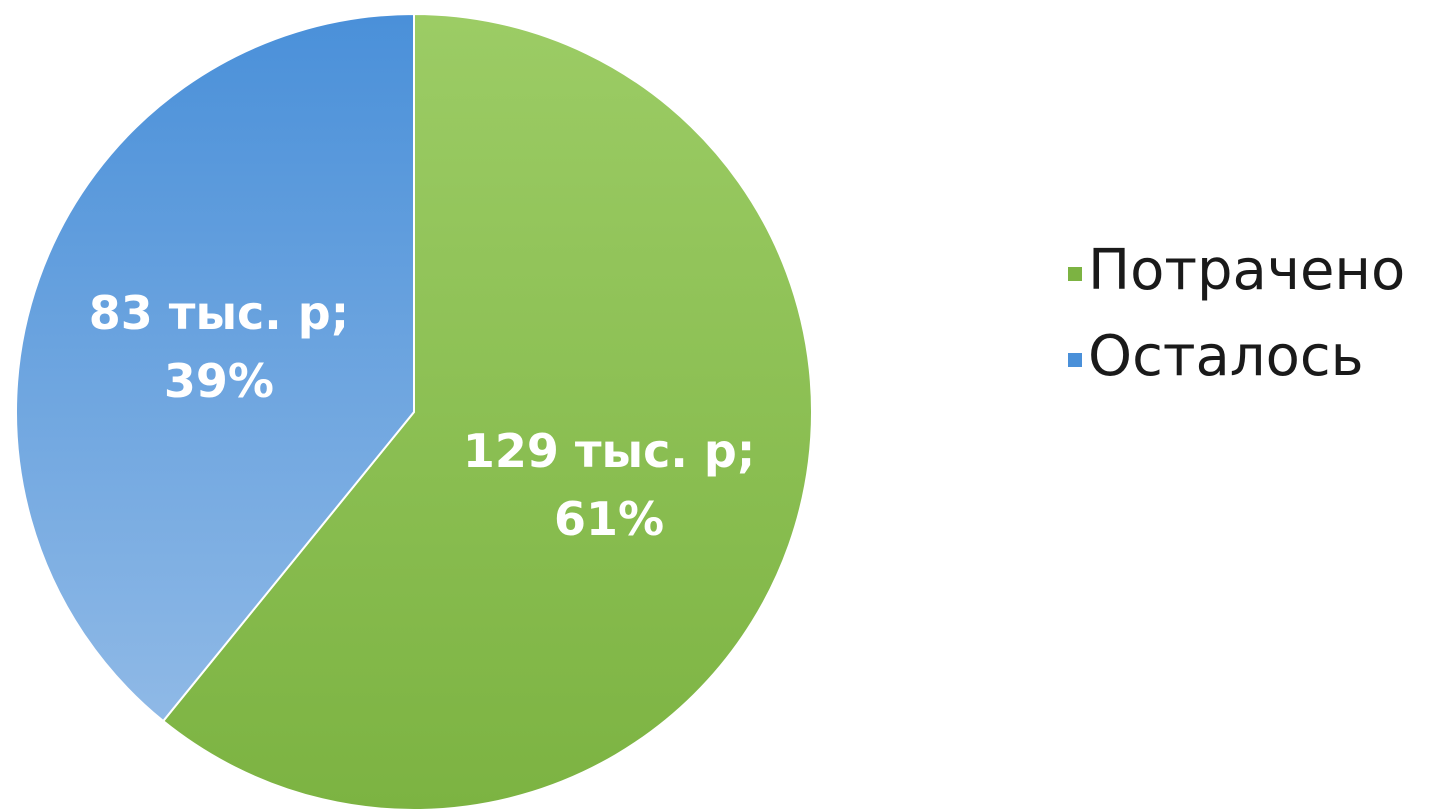 This screenshot has width=1442, height=811. Describe the element at coordinates (1075, 274) in the screenshot. I see `legend-swatch-spent` at that location.